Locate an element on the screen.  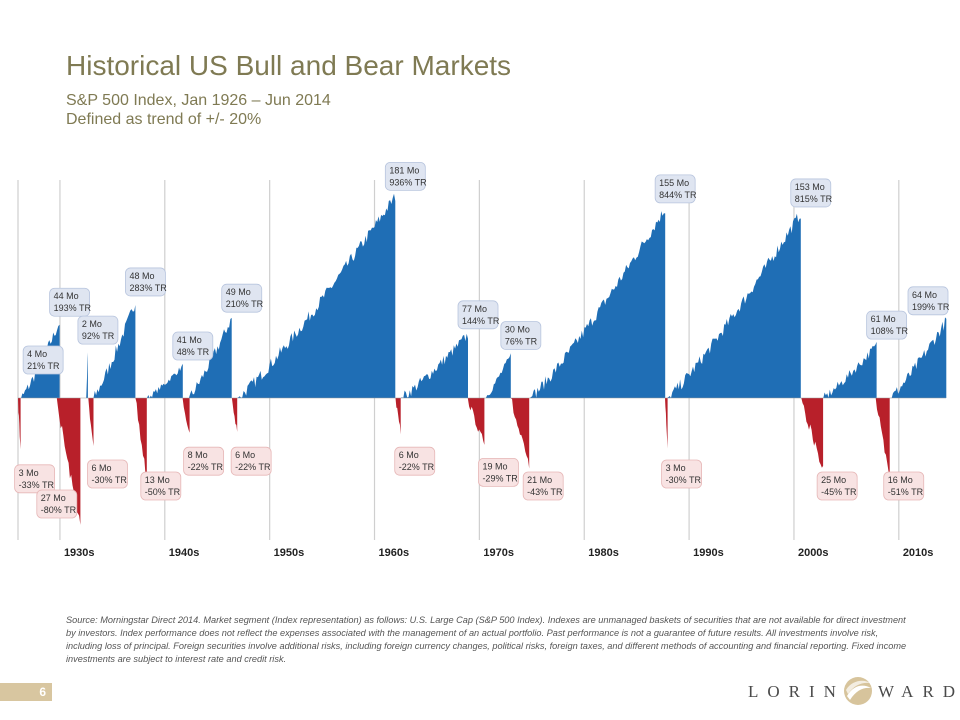
decade-label: 1940s is located at coordinates (184, 553).